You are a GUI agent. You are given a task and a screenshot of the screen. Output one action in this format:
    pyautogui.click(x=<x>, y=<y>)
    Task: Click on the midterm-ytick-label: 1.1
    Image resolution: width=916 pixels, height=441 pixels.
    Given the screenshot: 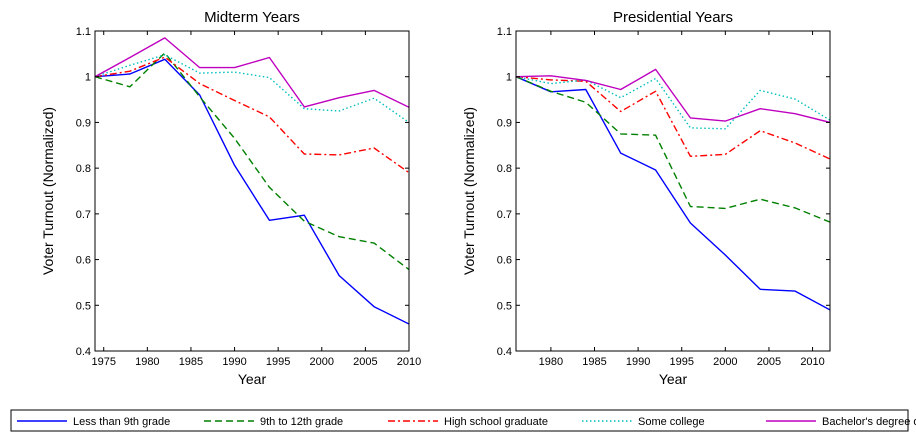 What is the action you would take?
    pyautogui.click(x=83, y=32)
    